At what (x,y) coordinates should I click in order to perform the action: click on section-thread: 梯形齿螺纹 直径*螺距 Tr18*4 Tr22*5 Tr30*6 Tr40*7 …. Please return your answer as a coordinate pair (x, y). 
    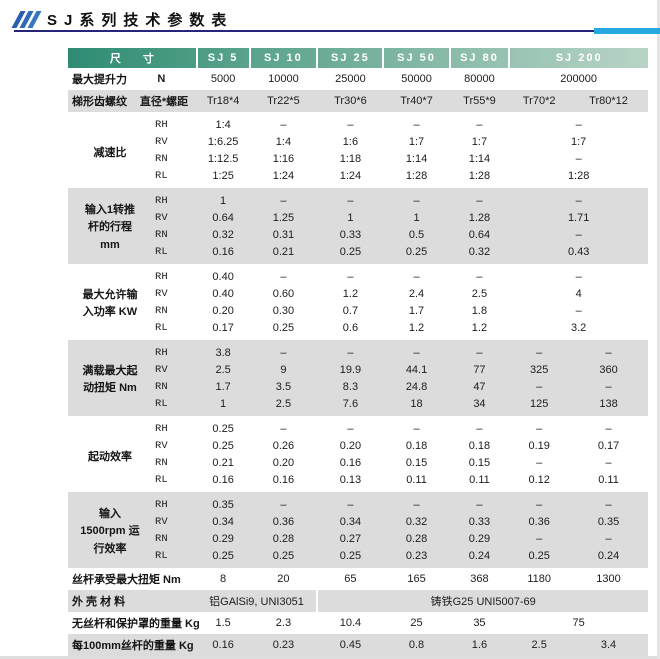
    Looking at the image, I should click on (358, 101).